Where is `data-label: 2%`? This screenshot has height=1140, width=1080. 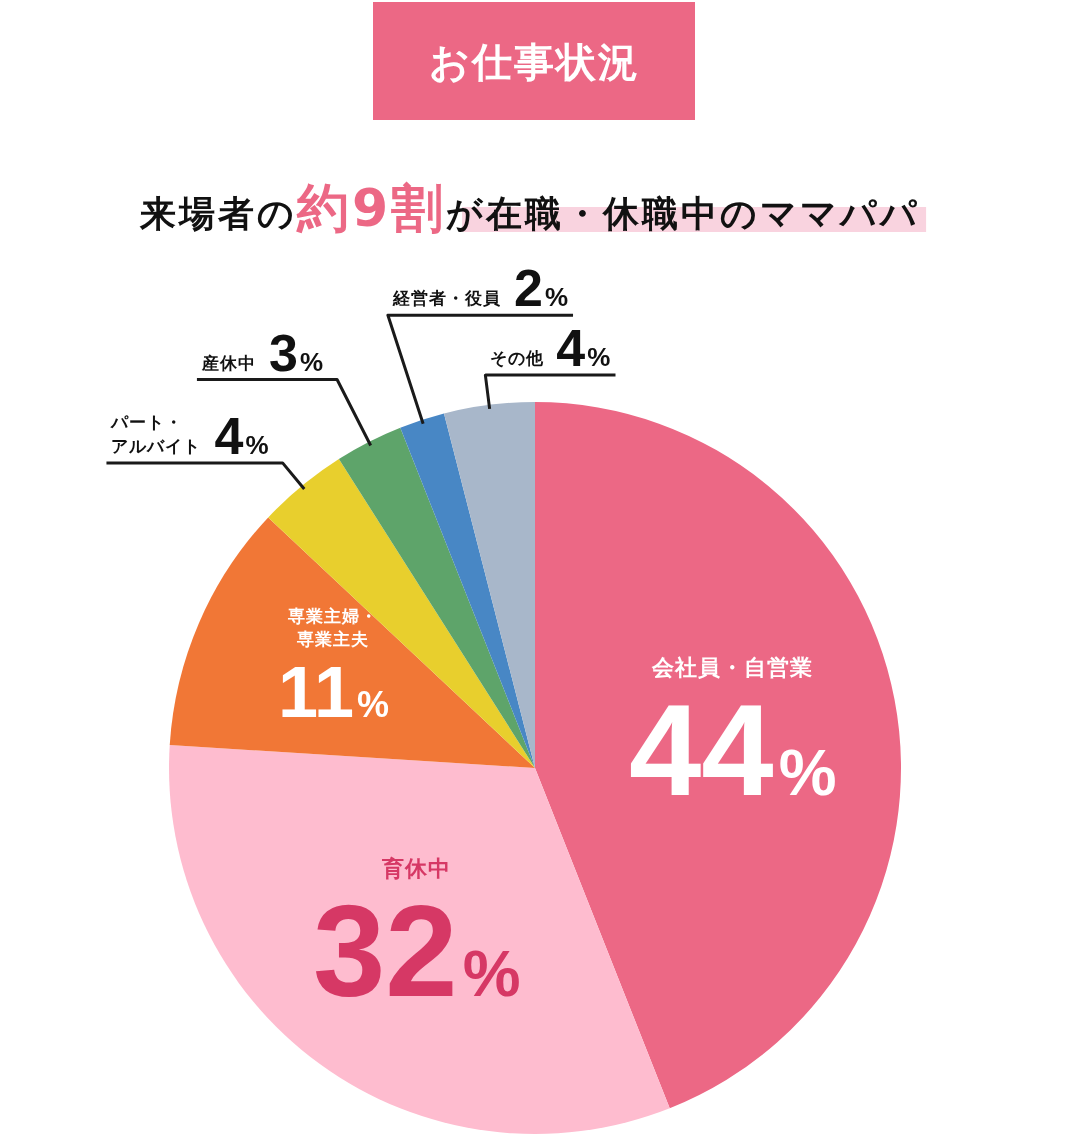
data-label: 2% is located at coordinates (541, 288).